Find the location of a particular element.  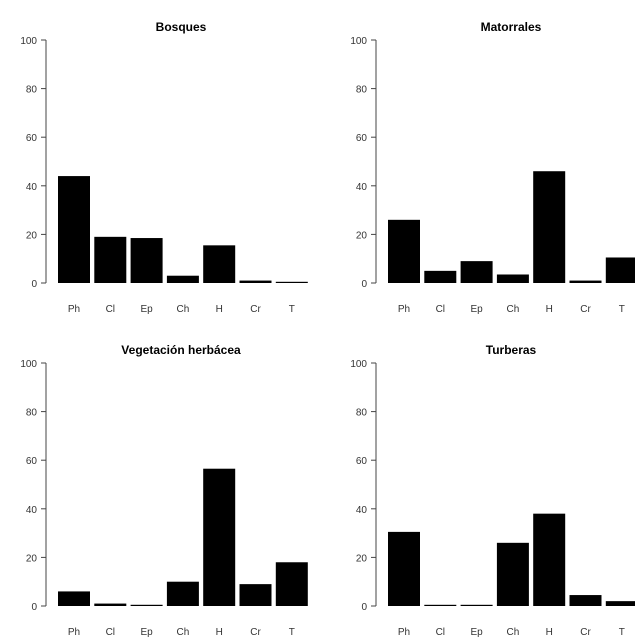

chart-title: Turberas is located at coordinates (511, 350).